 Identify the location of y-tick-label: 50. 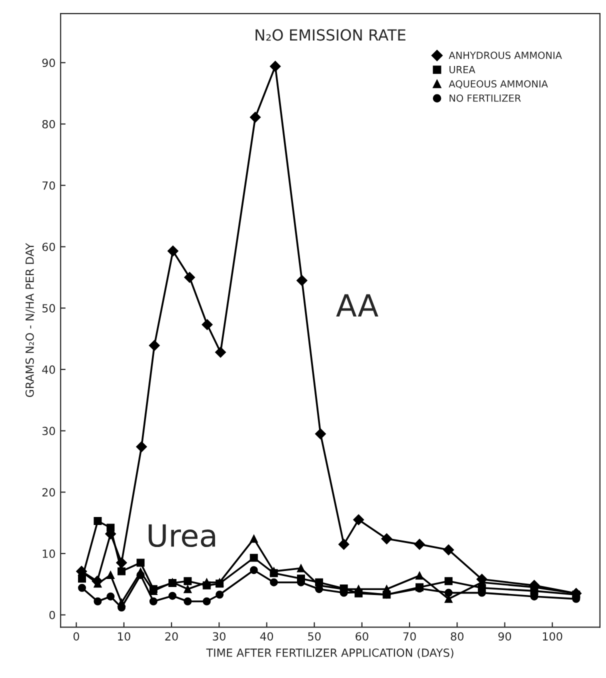
(48, 308).